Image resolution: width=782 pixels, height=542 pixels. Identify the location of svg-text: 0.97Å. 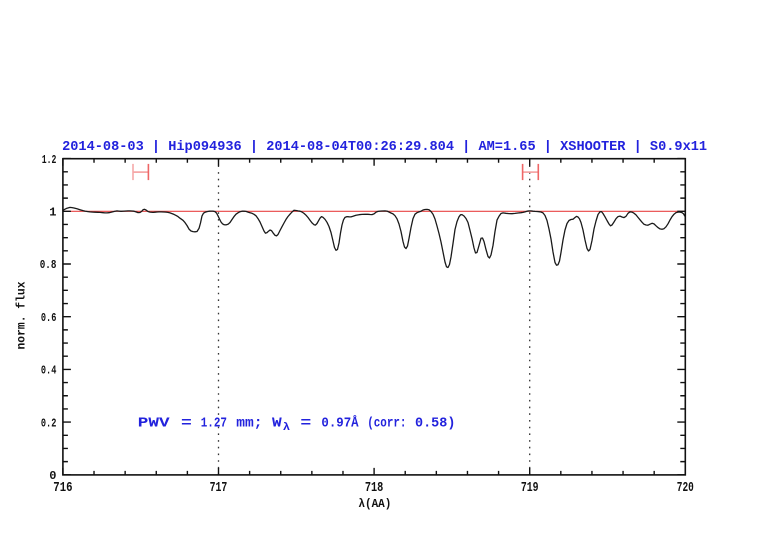
(340, 422).